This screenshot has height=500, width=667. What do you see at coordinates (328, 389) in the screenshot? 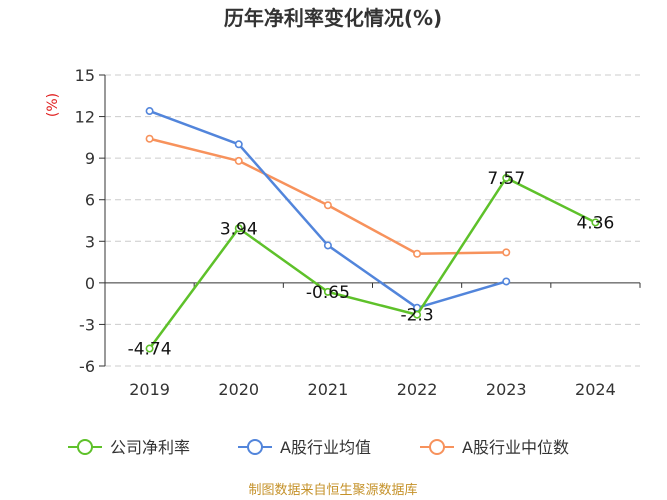
I see `x-tick-label: 2021` at bounding box center [328, 389].